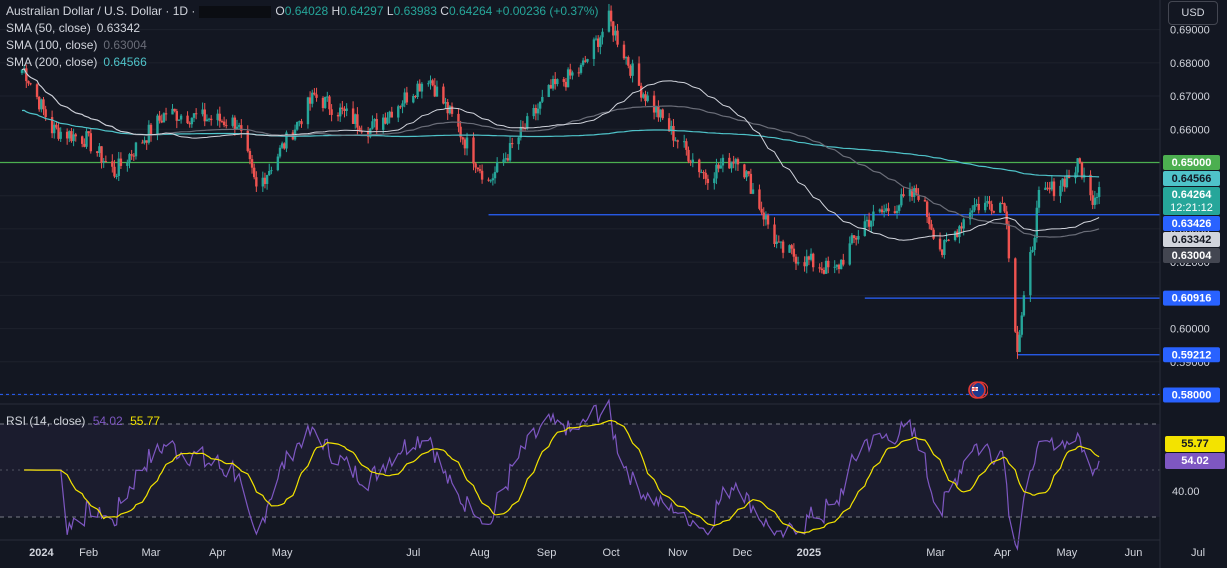 The image size is (1227, 568). What do you see at coordinates (977, 390) in the screenshot?
I see `australia-flag-icon` at bounding box center [977, 390].